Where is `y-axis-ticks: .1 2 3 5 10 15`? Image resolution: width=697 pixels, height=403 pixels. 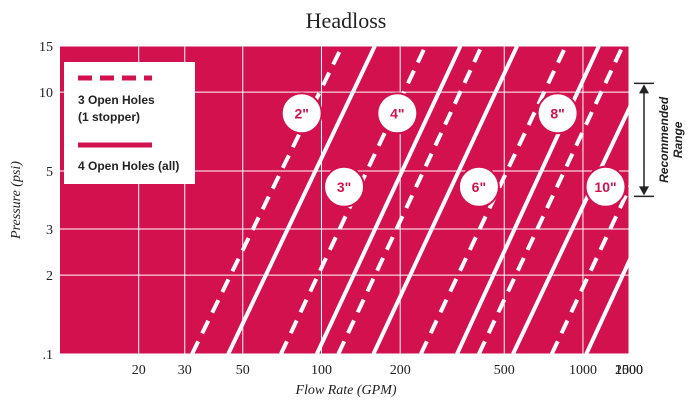
y-axis-ticks: .1 2 3 5 10 15 is located at coordinates (46, 201).